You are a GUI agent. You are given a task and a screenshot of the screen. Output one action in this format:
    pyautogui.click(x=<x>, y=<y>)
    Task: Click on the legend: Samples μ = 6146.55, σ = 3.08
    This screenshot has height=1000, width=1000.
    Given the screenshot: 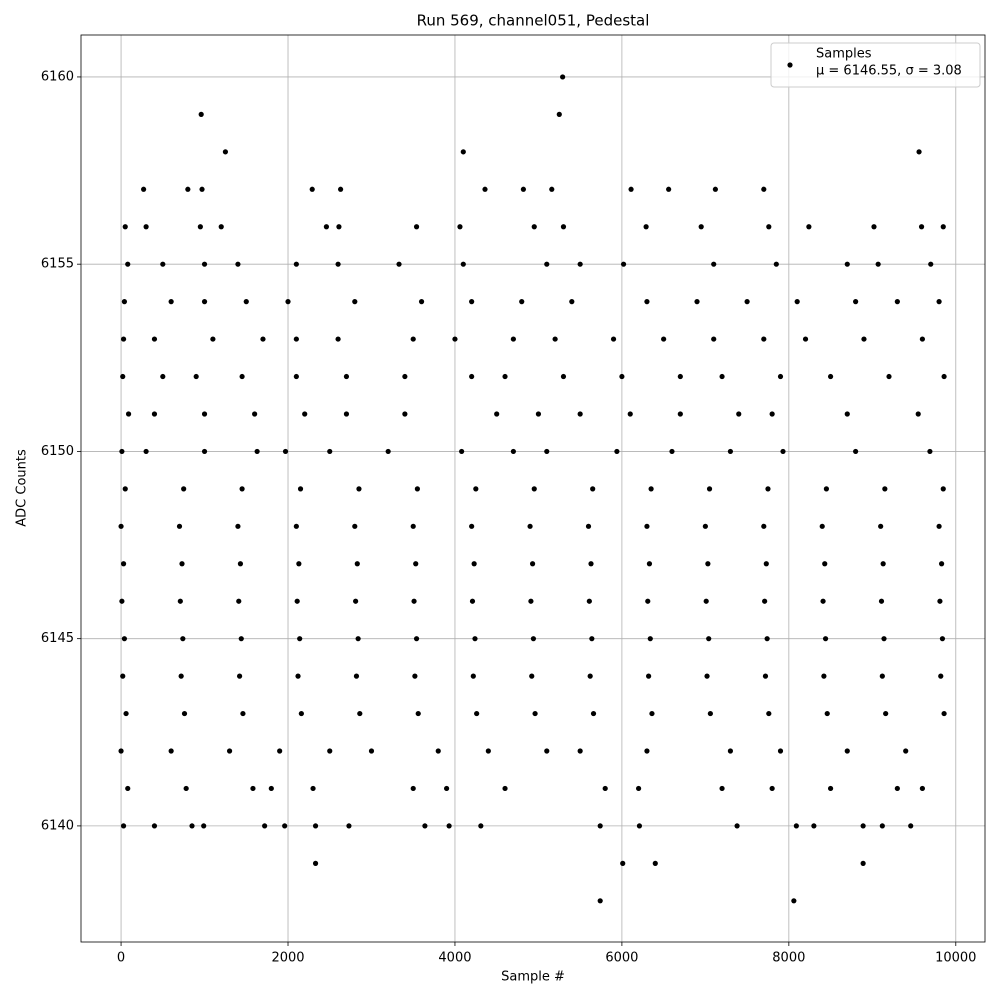 What is the action you would take?
    pyautogui.click(x=875, y=65)
    